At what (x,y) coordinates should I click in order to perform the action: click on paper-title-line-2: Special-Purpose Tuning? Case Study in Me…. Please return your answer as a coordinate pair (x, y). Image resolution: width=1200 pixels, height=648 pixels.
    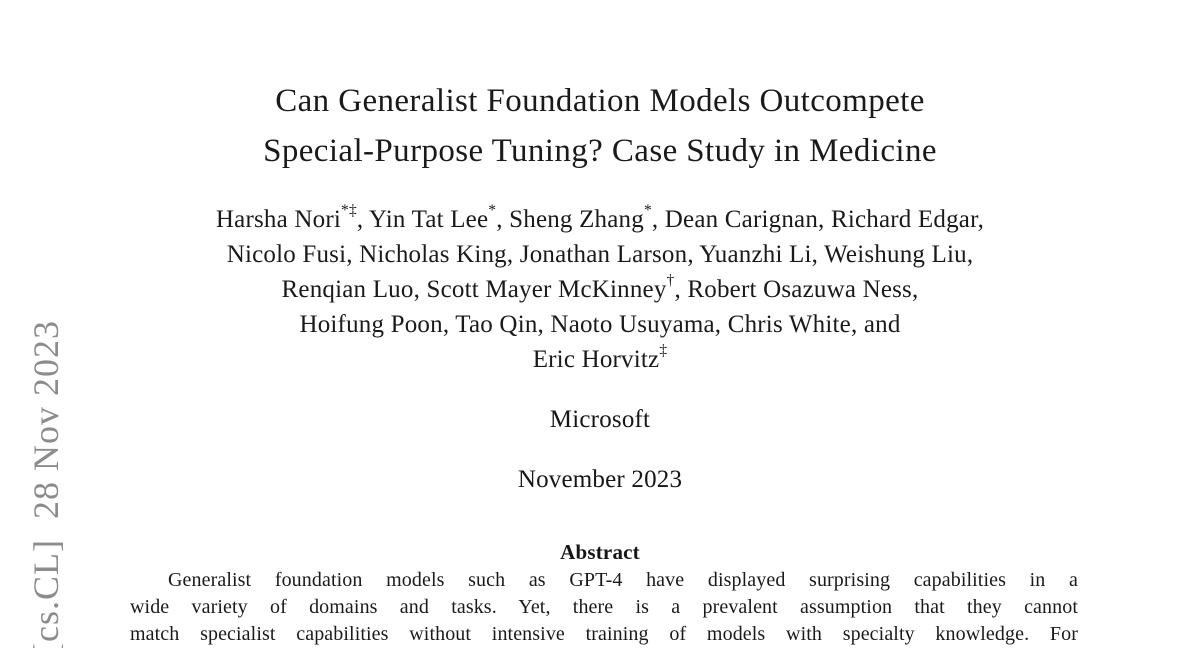
    Looking at the image, I should click on (600, 151).